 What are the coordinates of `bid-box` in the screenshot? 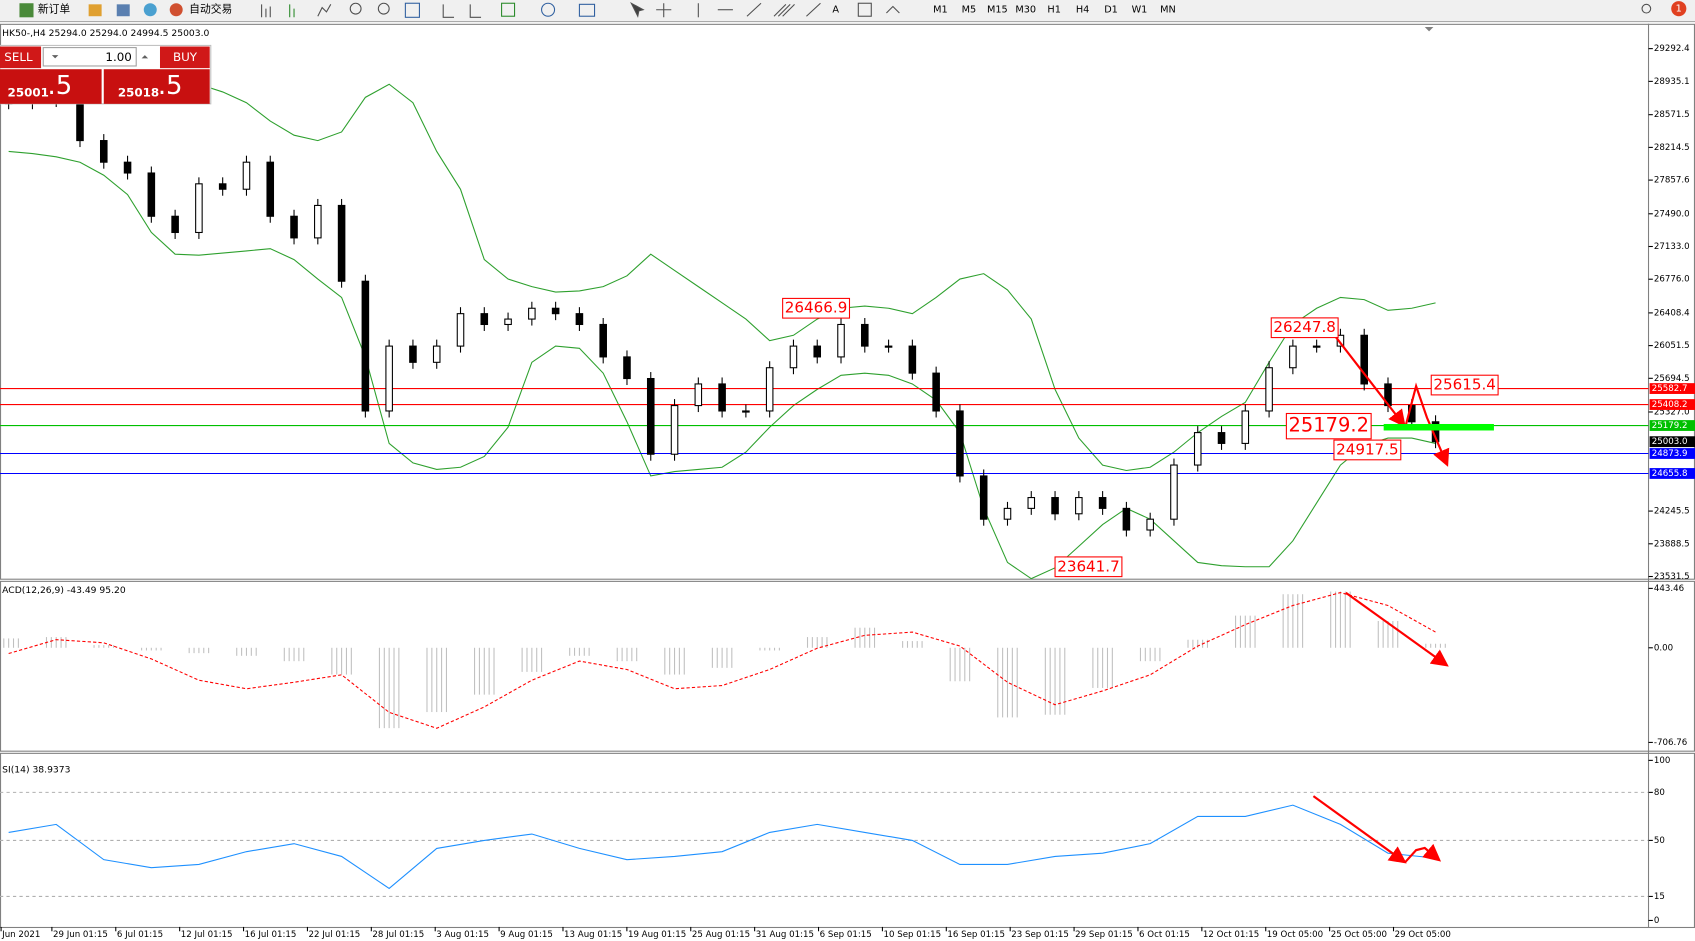 It's located at (51, 86).